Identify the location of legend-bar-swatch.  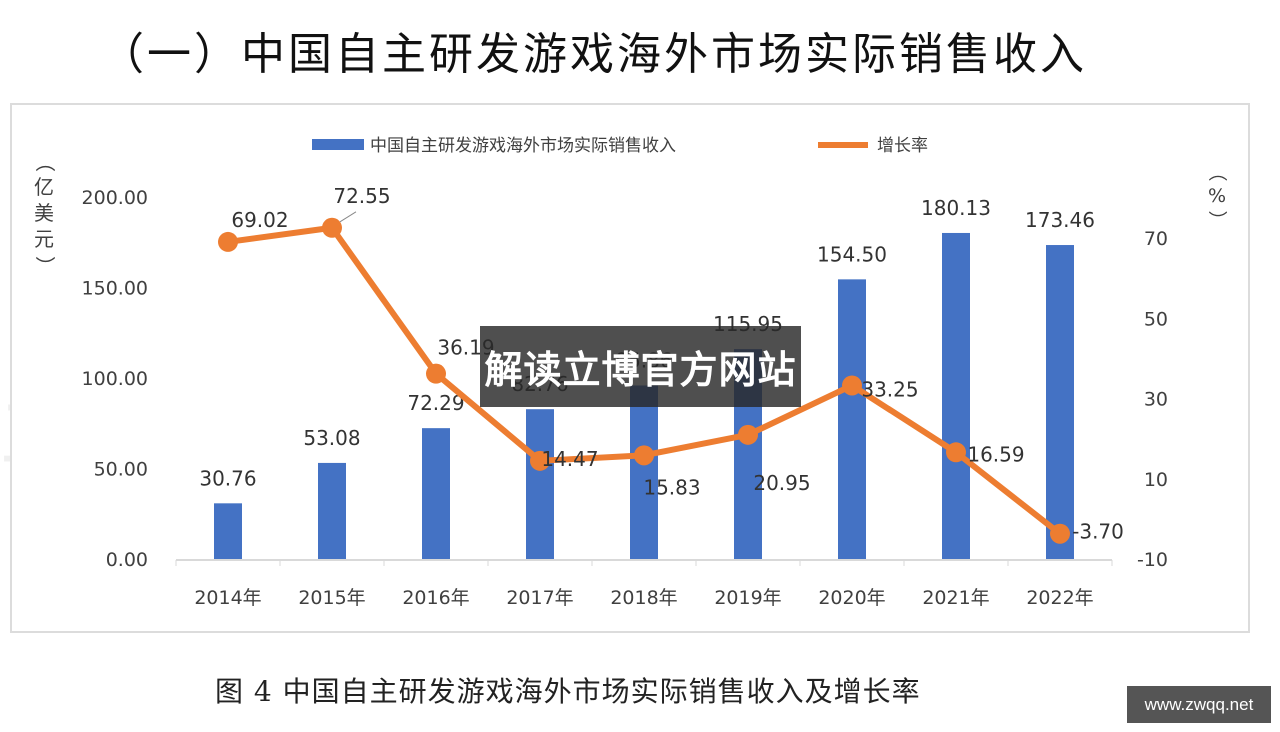
(338, 144).